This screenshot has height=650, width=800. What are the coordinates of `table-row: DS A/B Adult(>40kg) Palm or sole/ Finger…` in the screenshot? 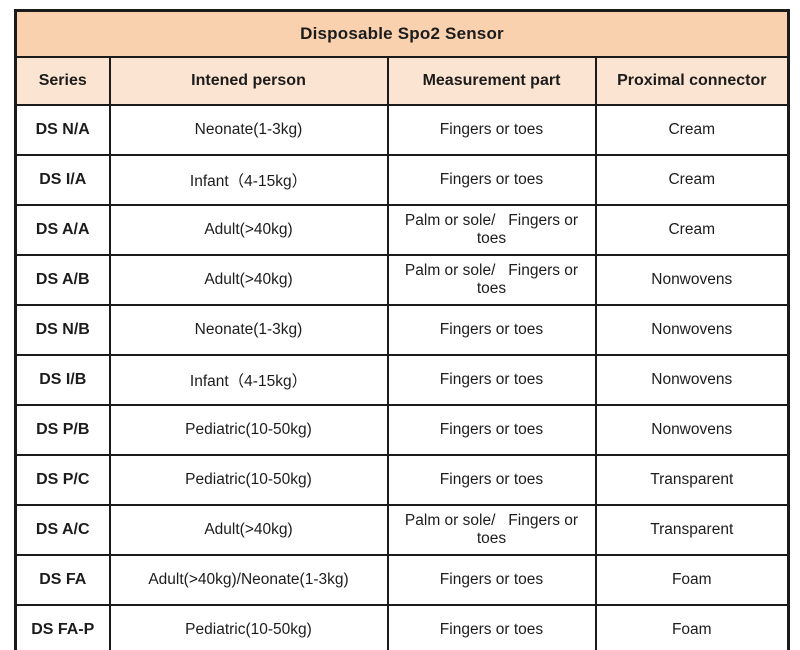 It's located at (402, 280).